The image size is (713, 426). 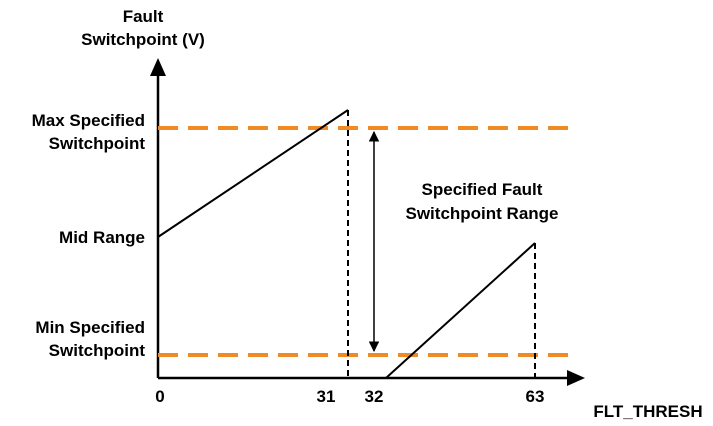 What do you see at coordinates (159, 396) in the screenshot?
I see `x-tick-0: 0` at bounding box center [159, 396].